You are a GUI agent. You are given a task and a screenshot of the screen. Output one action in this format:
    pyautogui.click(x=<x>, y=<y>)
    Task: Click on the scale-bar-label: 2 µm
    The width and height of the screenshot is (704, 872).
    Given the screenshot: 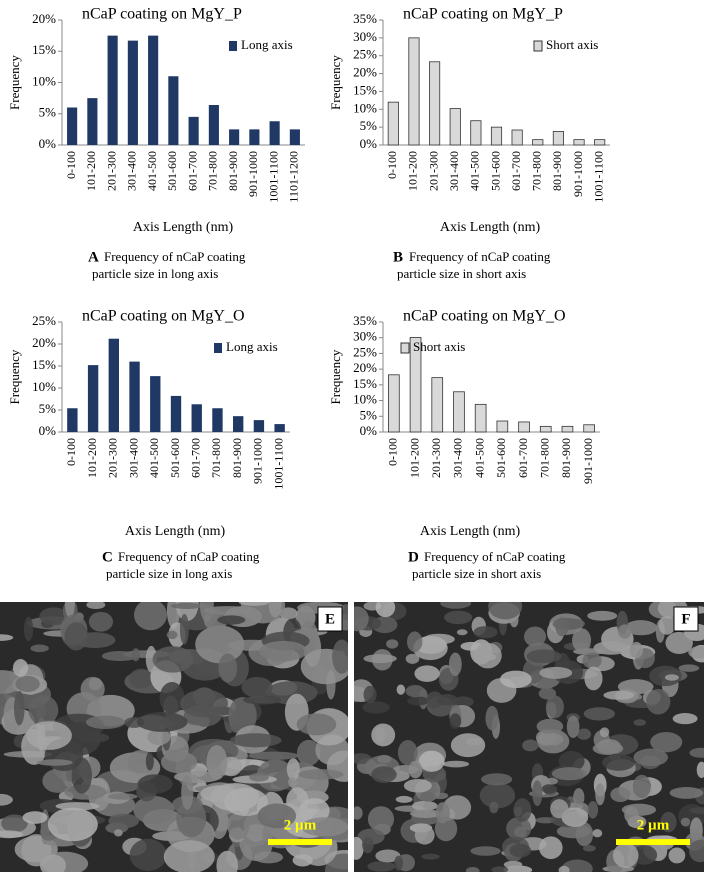 What is the action you would take?
    pyautogui.click(x=653, y=825)
    